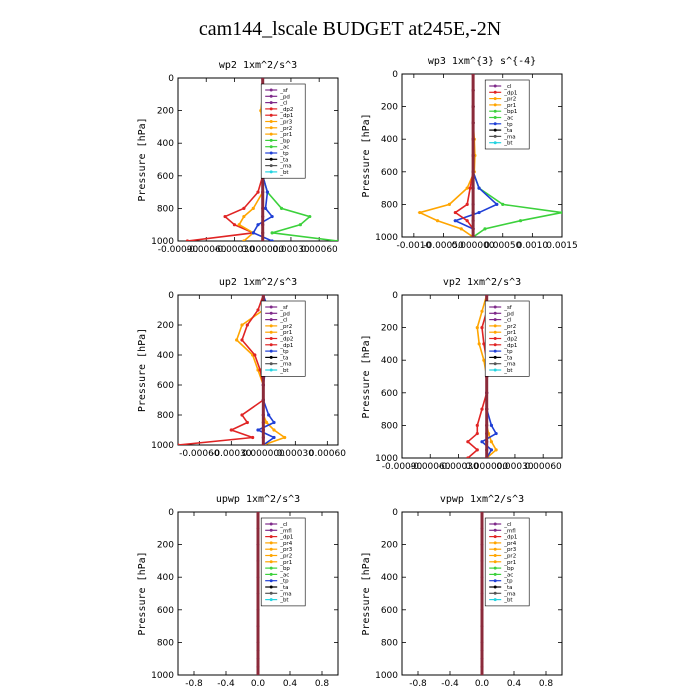  What do you see at coordinates (514, 467) in the screenshot?
I see `x-tick-label: 0.00030` at bounding box center [514, 467].